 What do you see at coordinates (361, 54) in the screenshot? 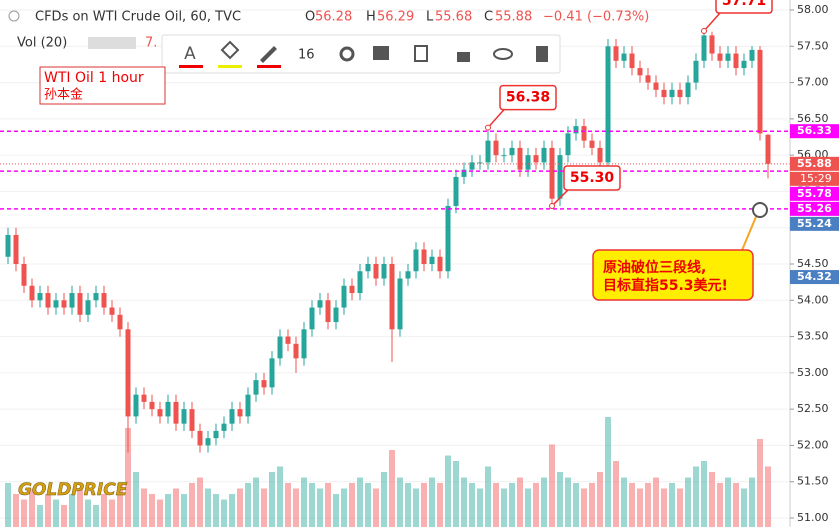
I see `toolbar-bg` at bounding box center [361, 54].